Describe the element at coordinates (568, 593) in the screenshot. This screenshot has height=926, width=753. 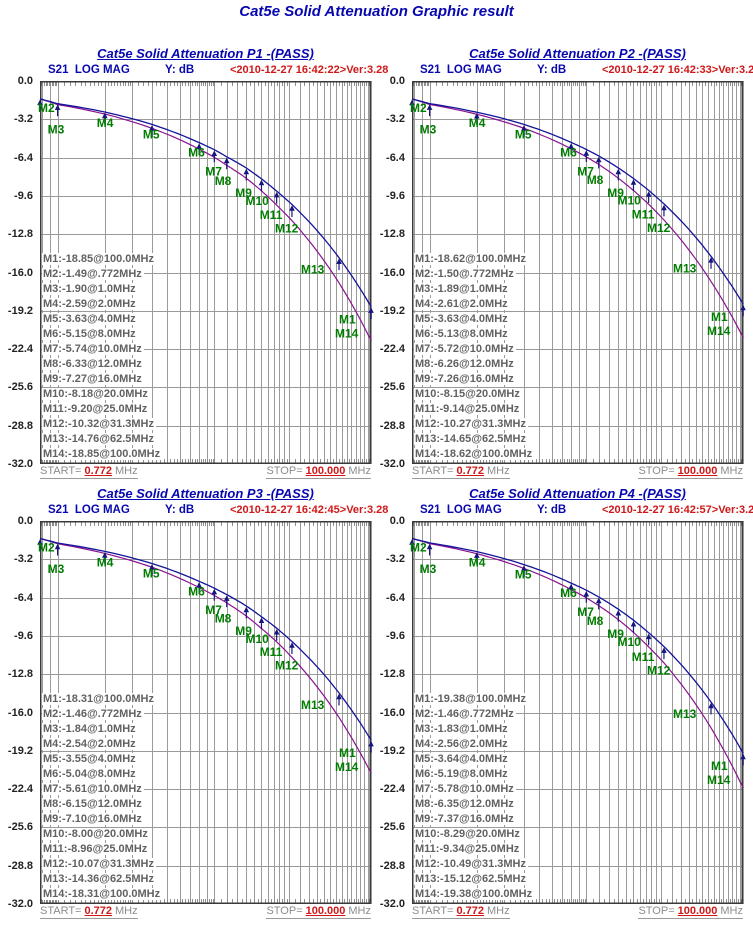
I see `marker-label: M6` at that location.